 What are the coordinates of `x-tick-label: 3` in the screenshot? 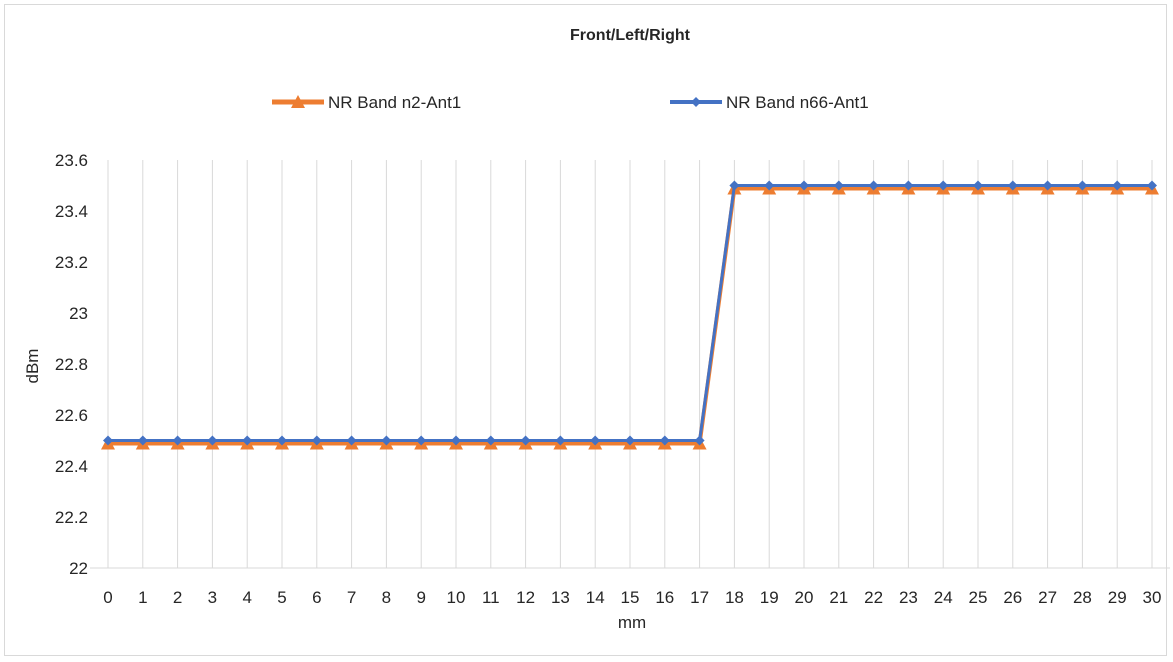 It's located at (212, 597).